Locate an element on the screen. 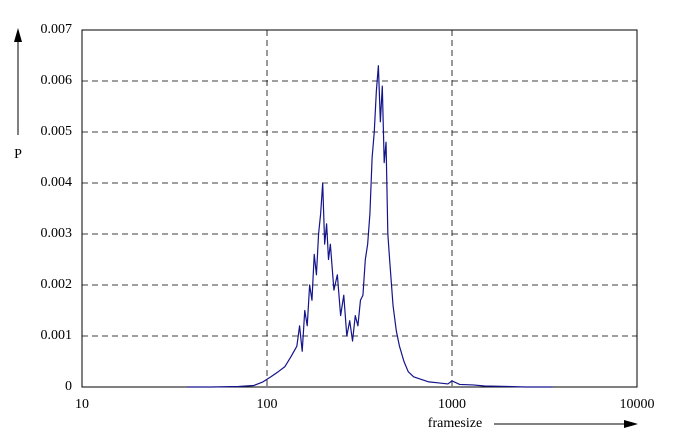  y-axis-label: P is located at coordinates (18, 154).